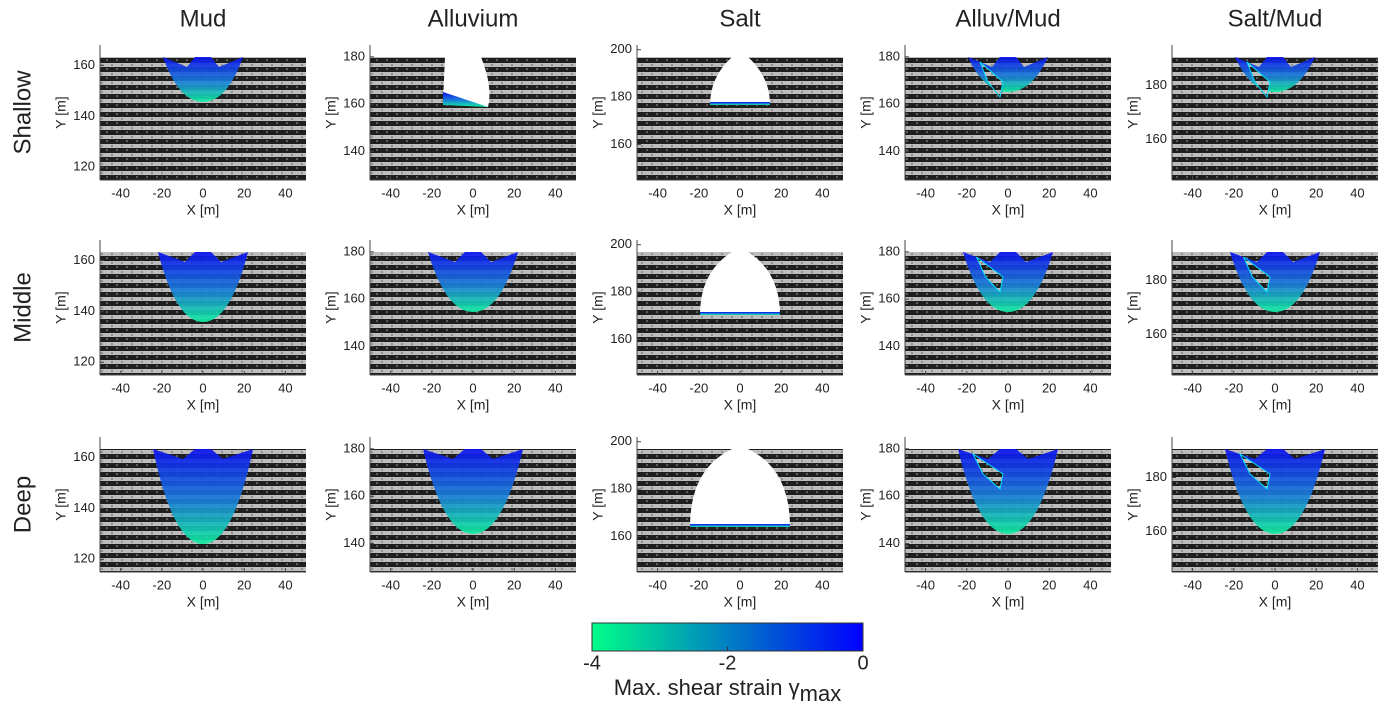 The width and height of the screenshot is (1385, 704). I want to click on row-label: Middle, so click(22, 307).